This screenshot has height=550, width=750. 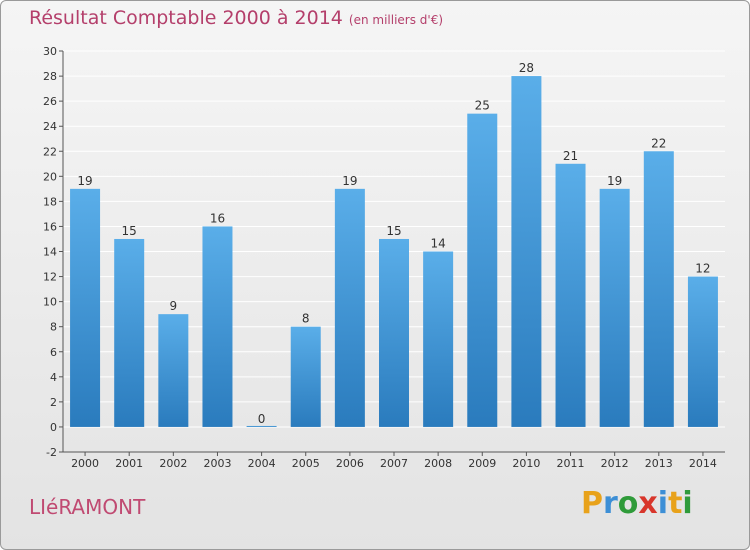 I want to click on y-tick-label: 14, so click(x=50, y=252).